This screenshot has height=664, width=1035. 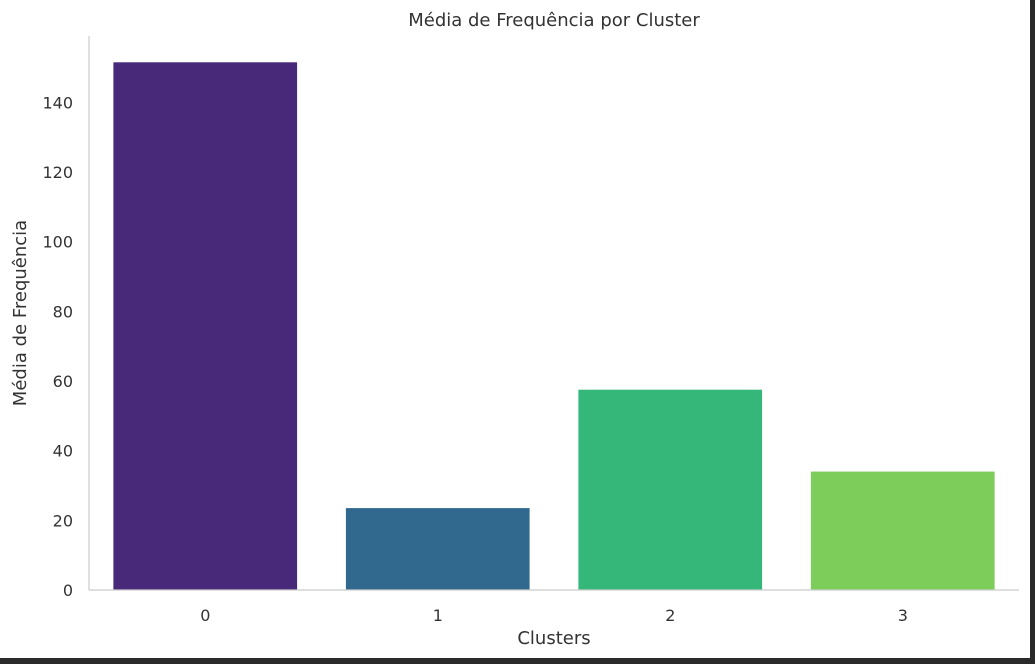 What do you see at coordinates (57, 172) in the screenshot?
I see `y-tick-label-120: 120` at bounding box center [57, 172].